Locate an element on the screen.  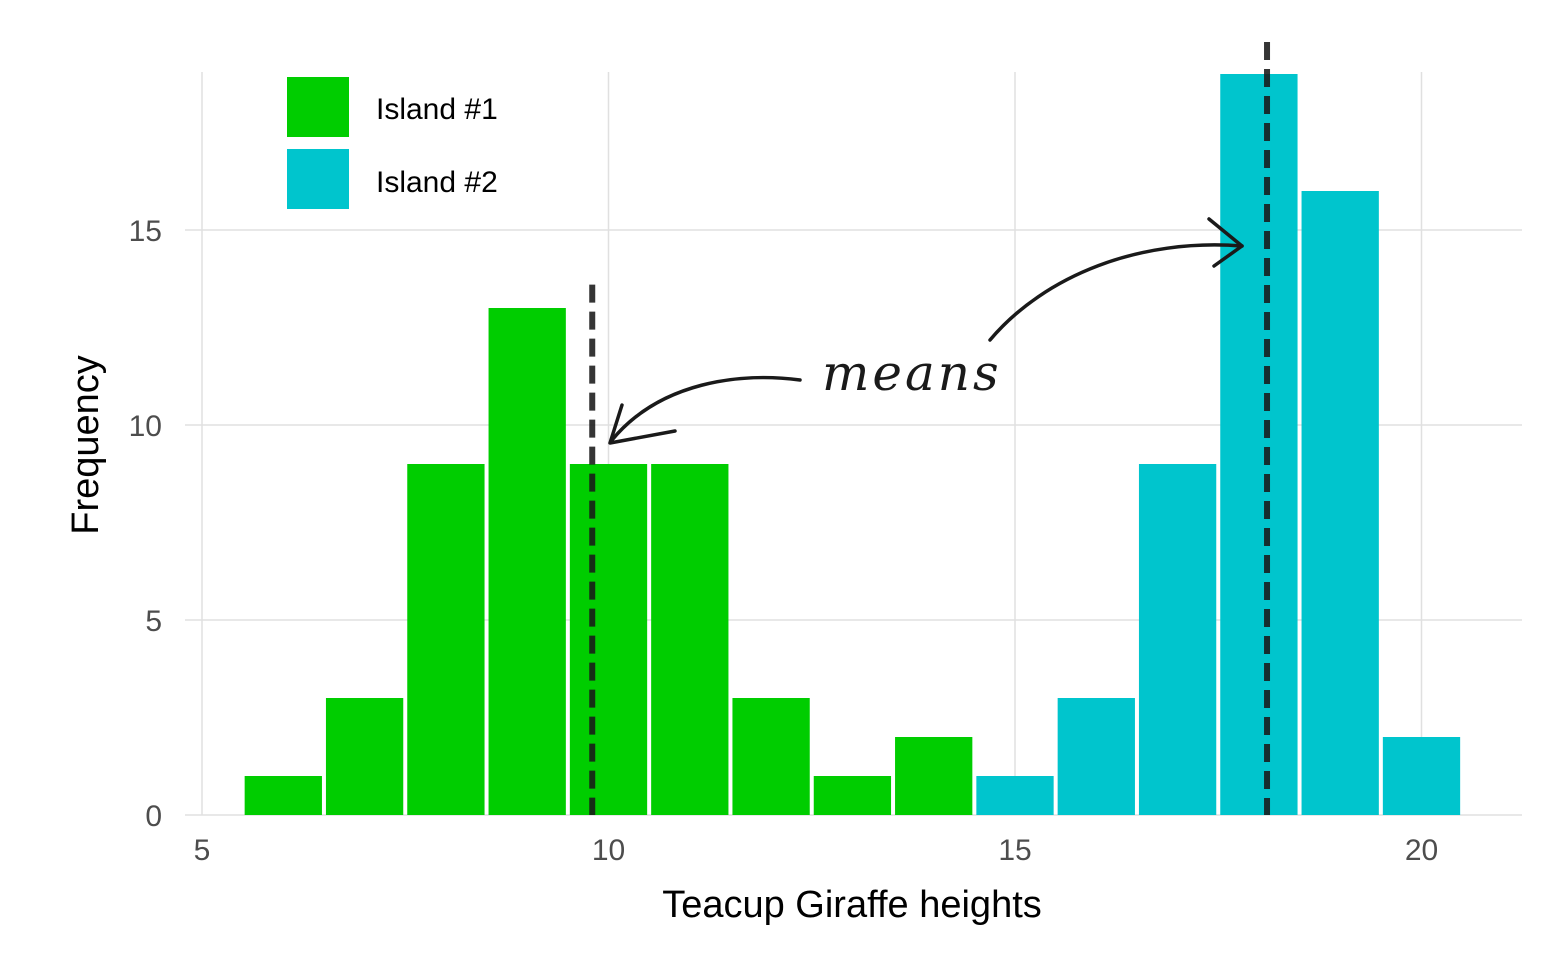
x-tick-label: 20 is located at coordinates (1421, 850).